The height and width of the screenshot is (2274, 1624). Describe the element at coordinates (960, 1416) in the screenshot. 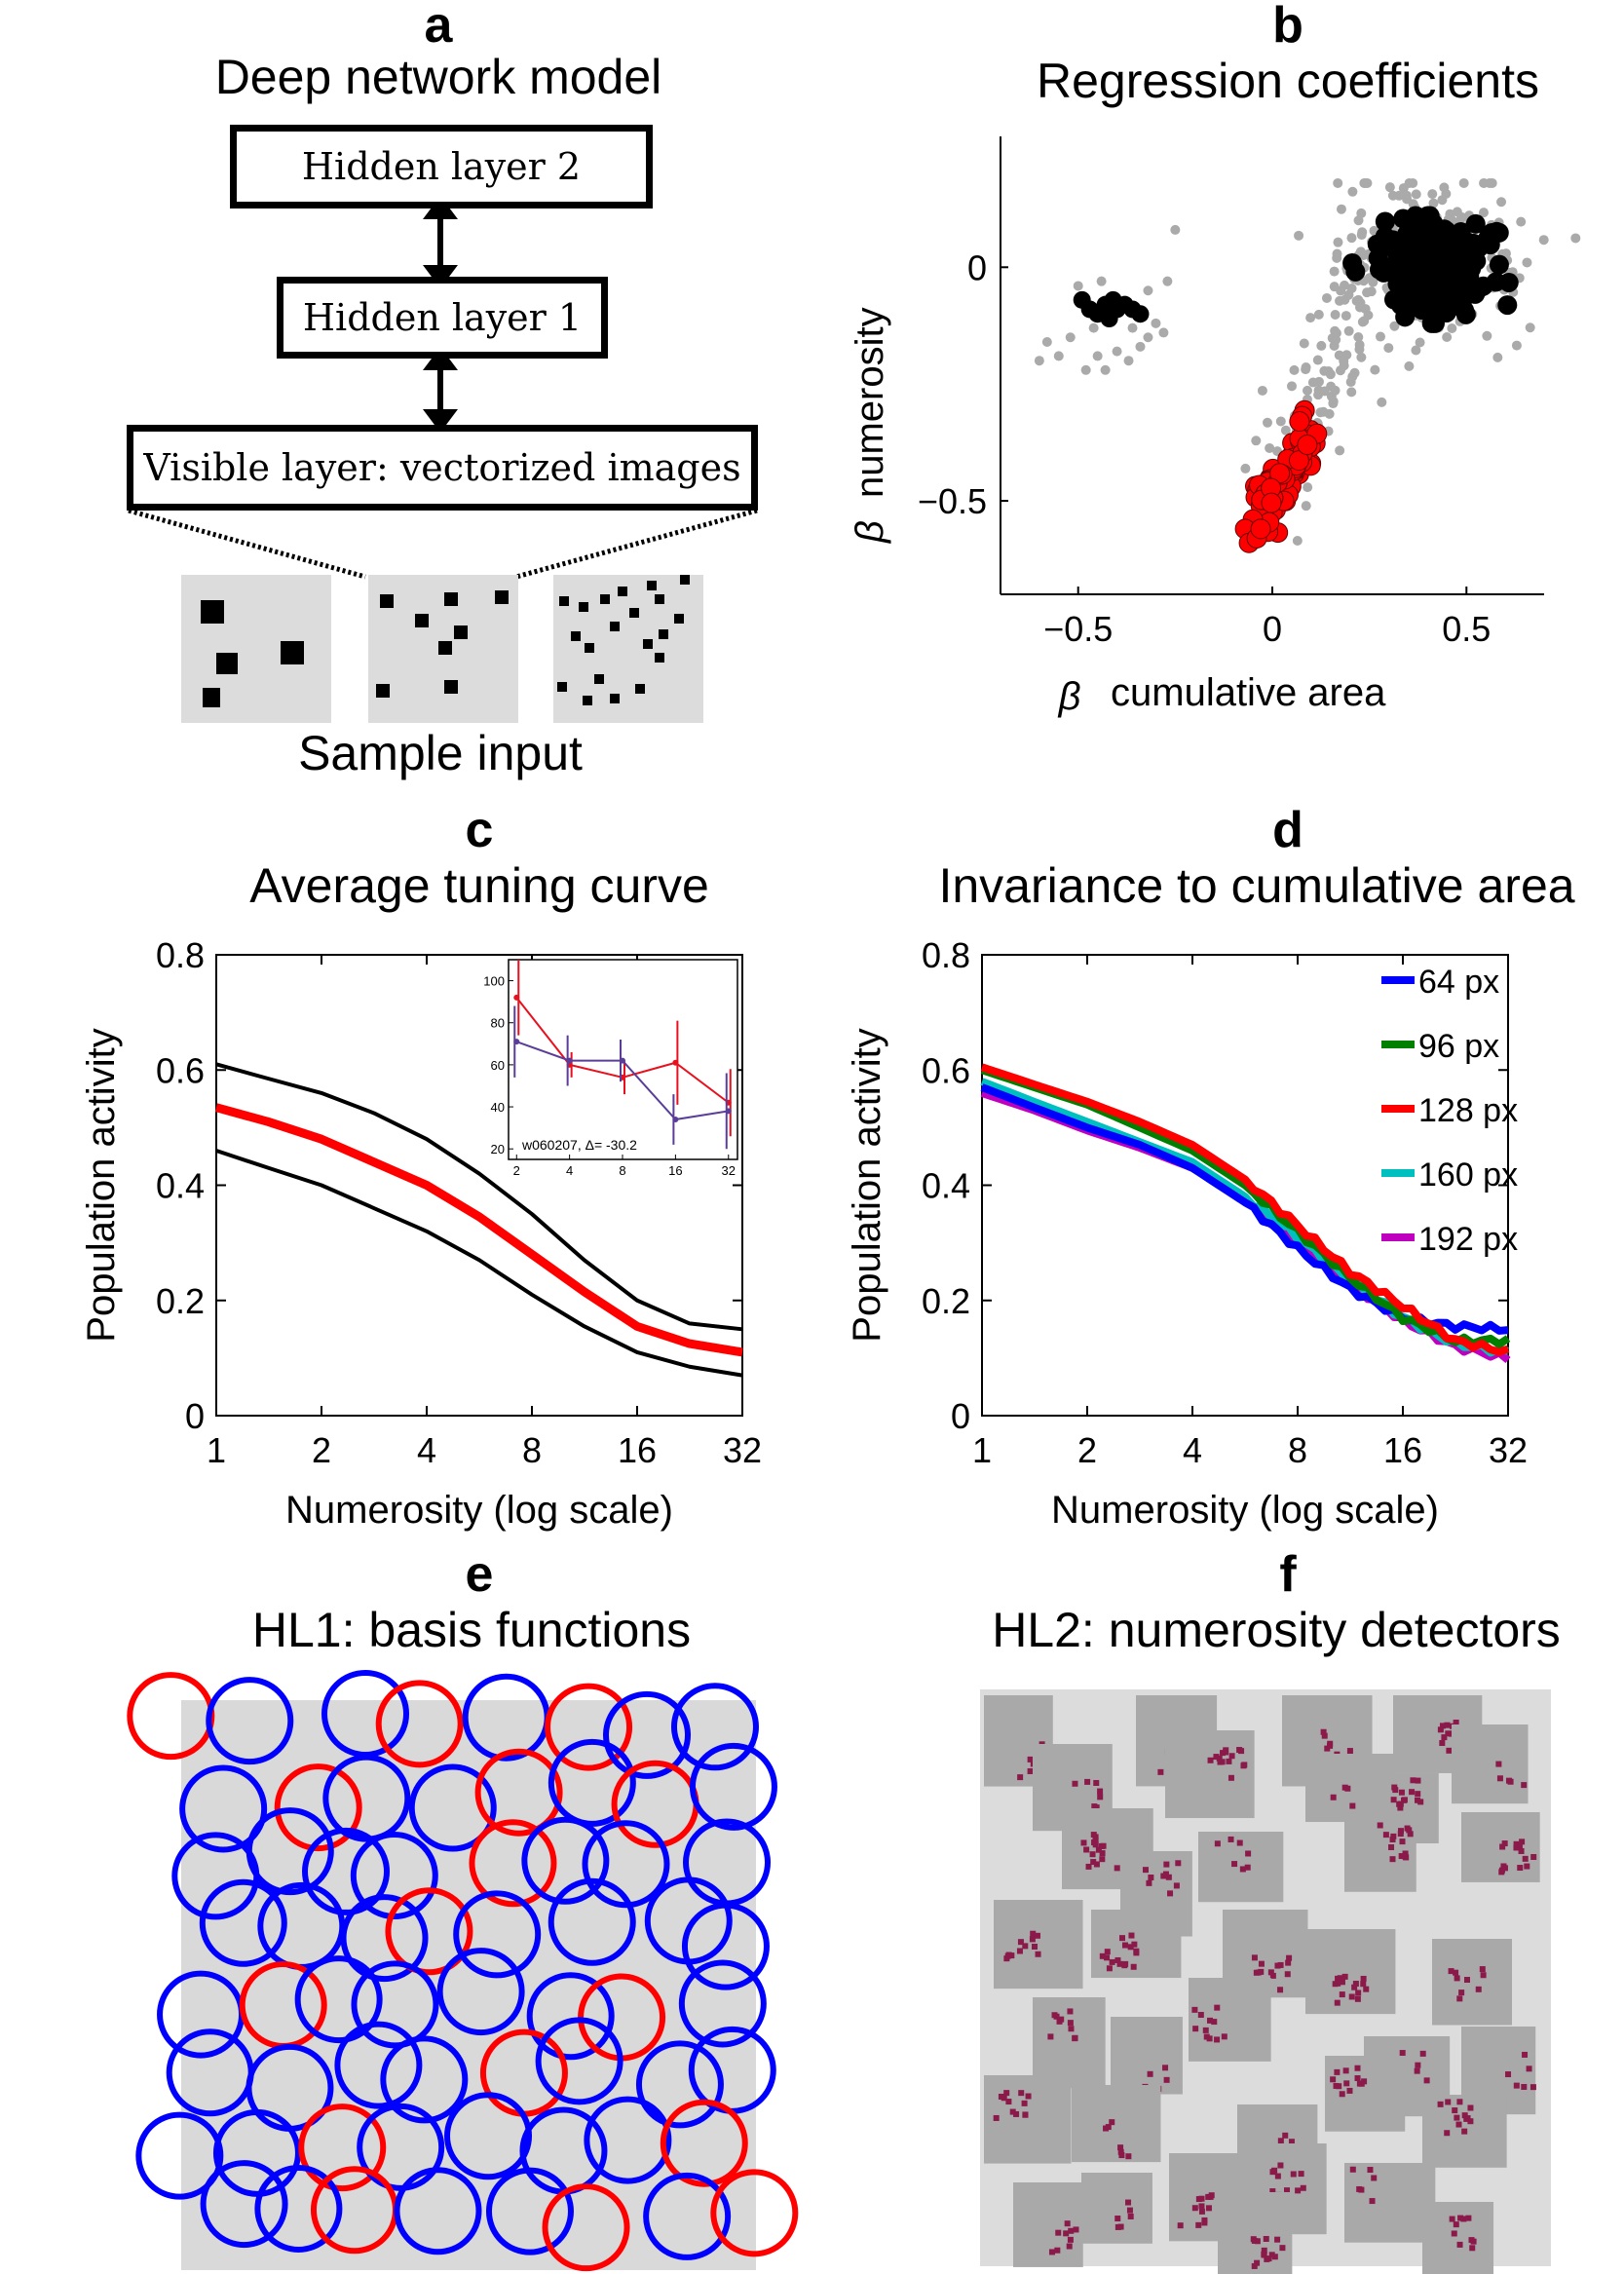

I see `d-y-tick-label: 0` at that location.